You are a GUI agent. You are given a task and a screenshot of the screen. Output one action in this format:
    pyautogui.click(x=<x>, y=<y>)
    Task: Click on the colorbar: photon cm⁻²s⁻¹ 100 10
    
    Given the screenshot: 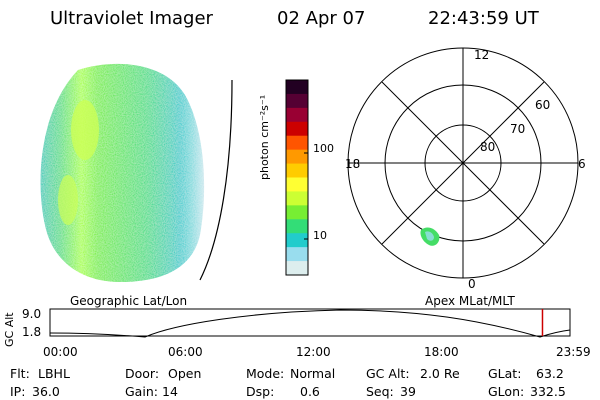 What is the action you would take?
    pyautogui.click(x=294, y=180)
    